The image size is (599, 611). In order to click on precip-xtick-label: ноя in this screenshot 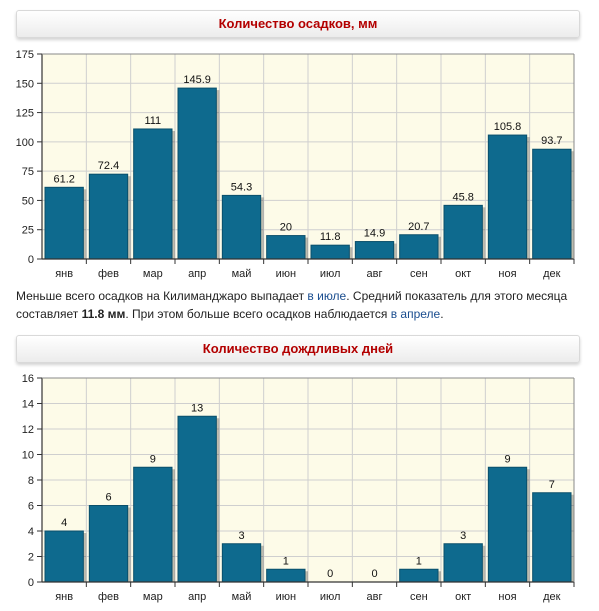, I will do `click(507, 274)`.